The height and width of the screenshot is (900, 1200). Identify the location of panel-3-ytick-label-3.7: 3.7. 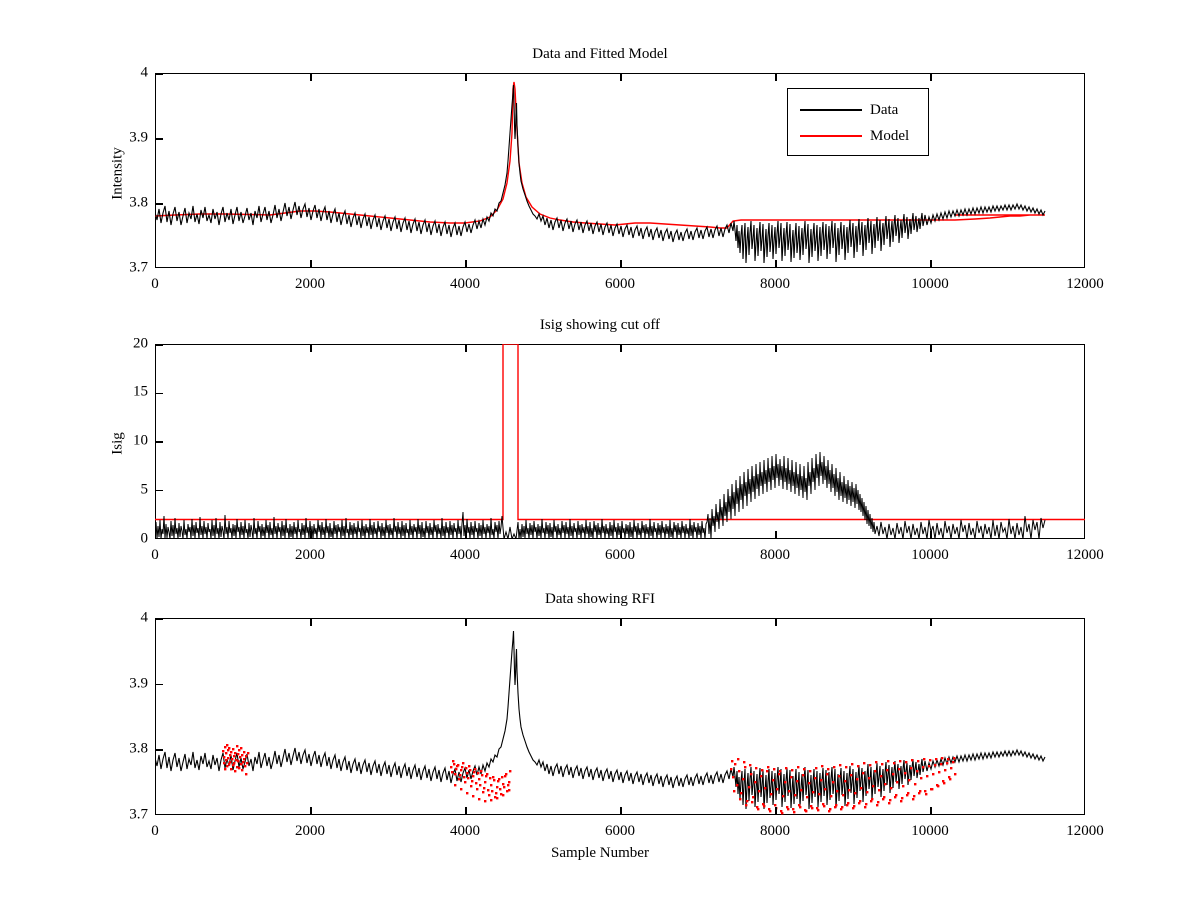
(138, 814).